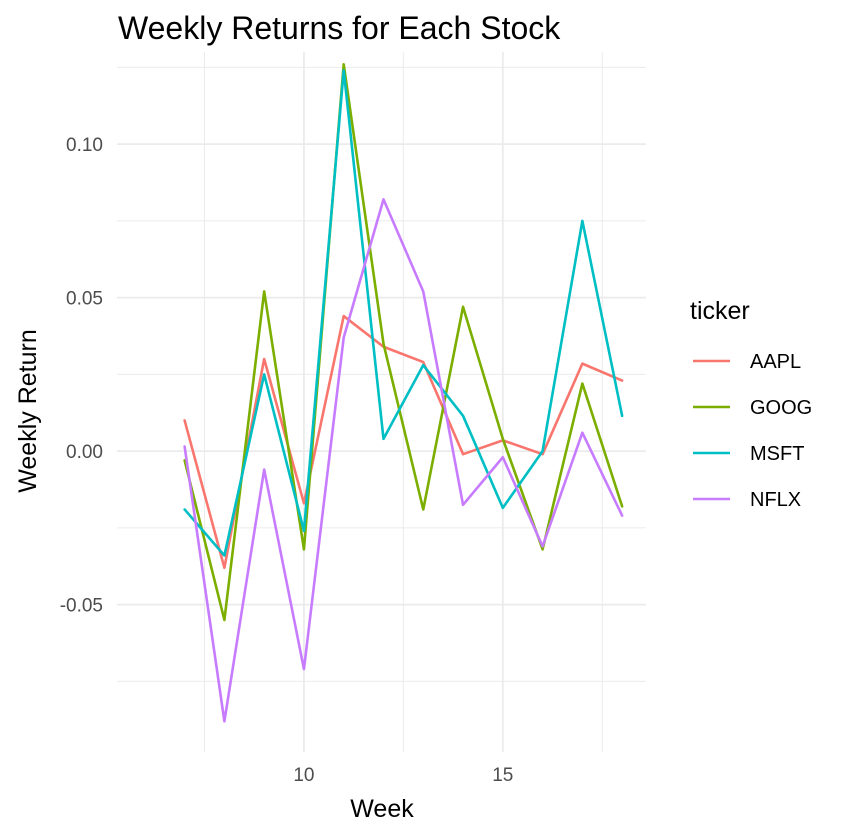  I want to click on y-tick-label: 0.10, so click(84, 145).